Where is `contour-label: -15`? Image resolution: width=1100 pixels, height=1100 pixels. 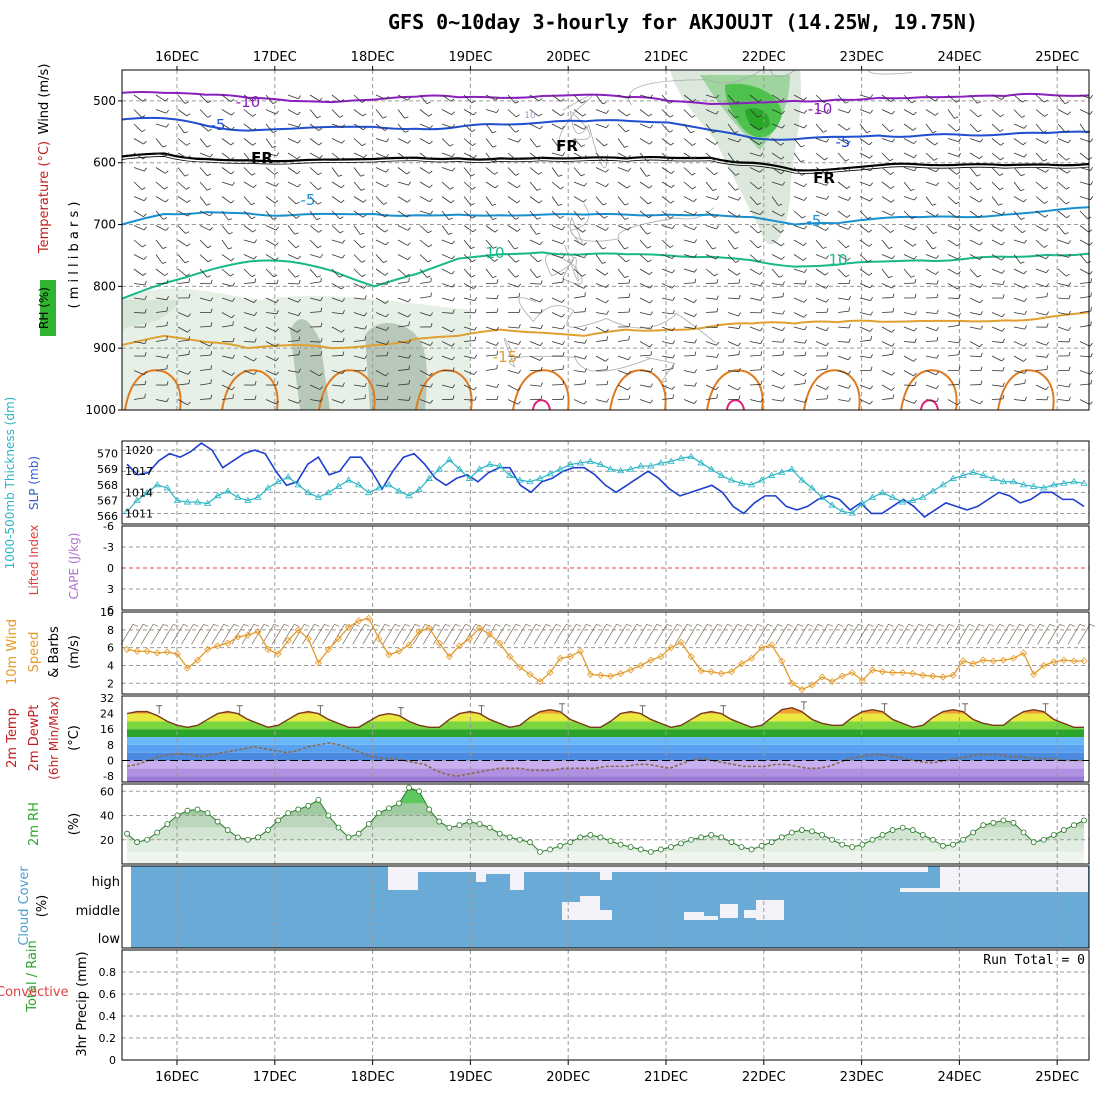
contour-label: -15 is located at coordinates (505, 357).